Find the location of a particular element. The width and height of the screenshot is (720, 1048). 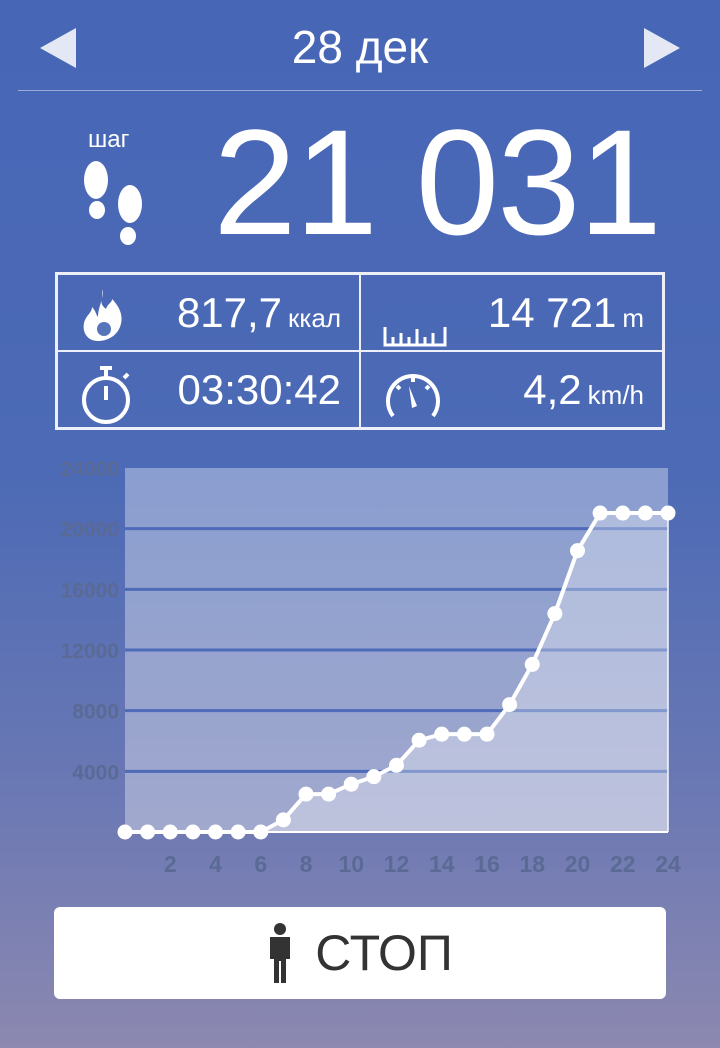

x-tick-label: 18 is located at coordinates (532, 864).